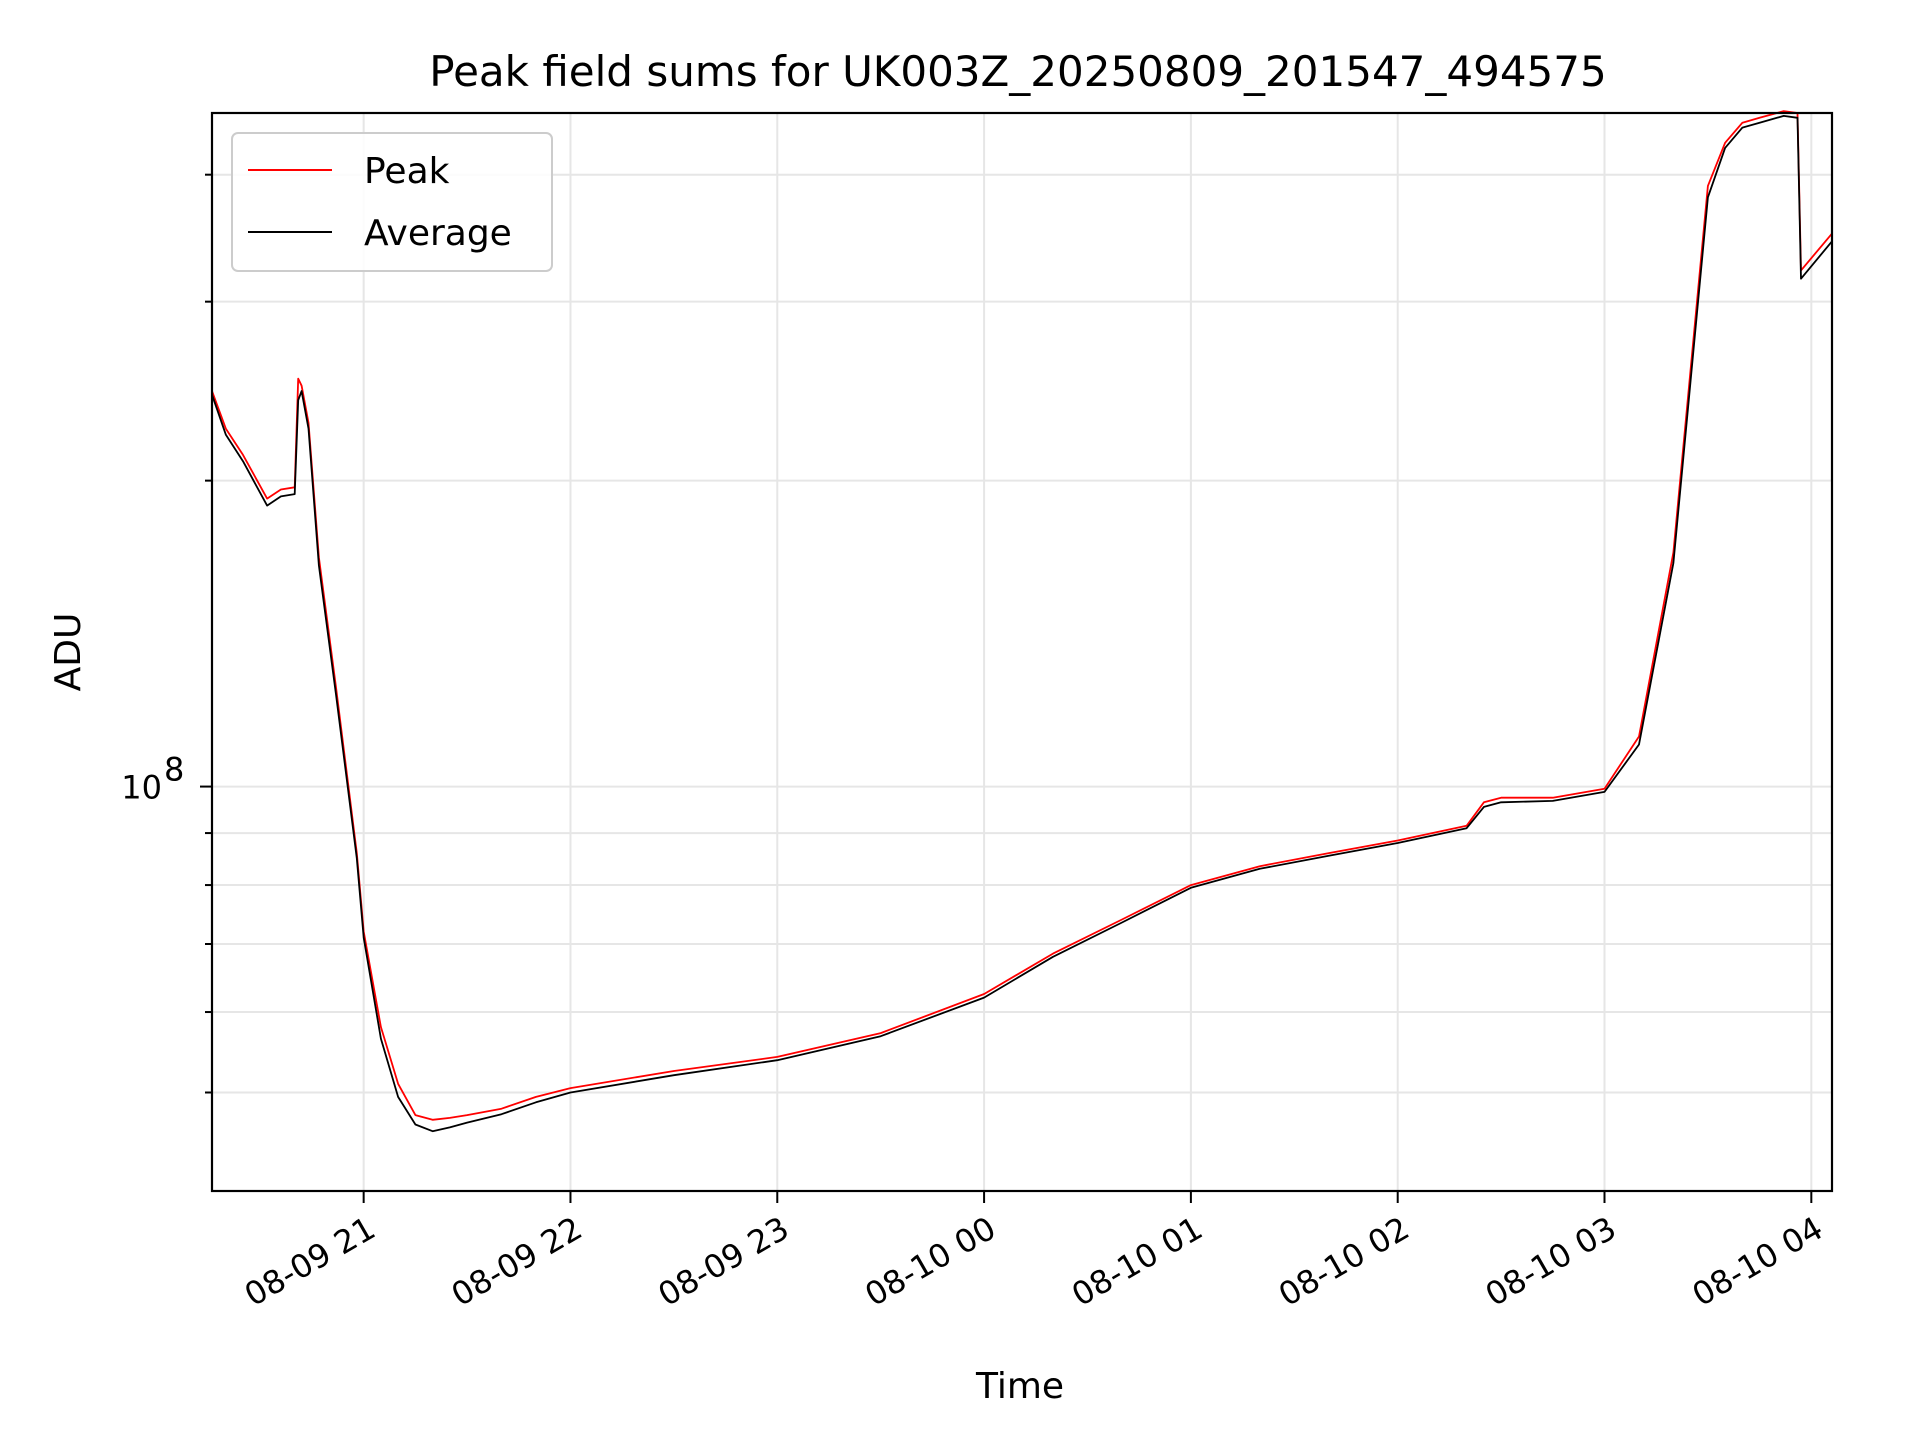  I want to click on legend-box, so click(392, 202).